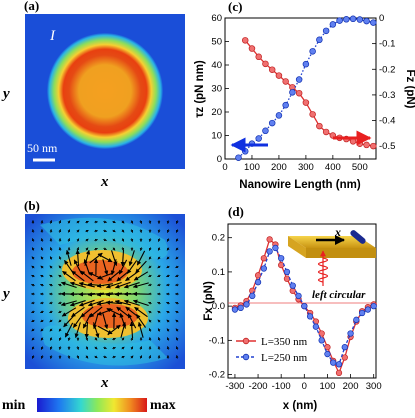  Describe the element at coordinates (381, 18) in the screenshot. I see `ytick-right-label-c: 0` at that location.